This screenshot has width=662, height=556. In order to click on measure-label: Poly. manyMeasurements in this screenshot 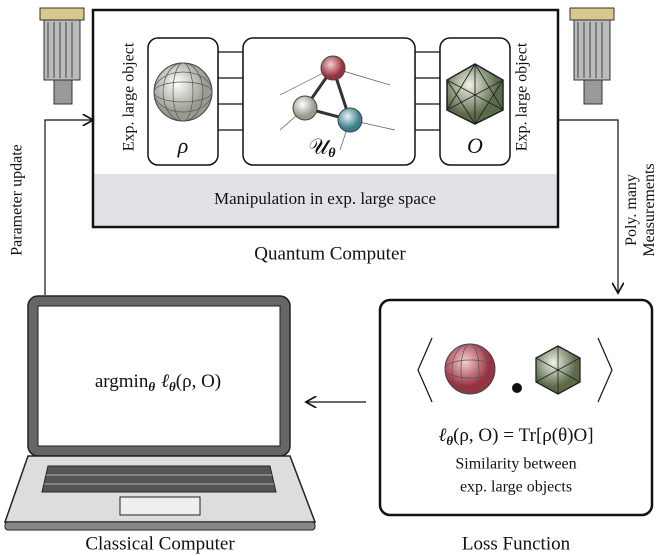, I will do `click(640, 209)`.